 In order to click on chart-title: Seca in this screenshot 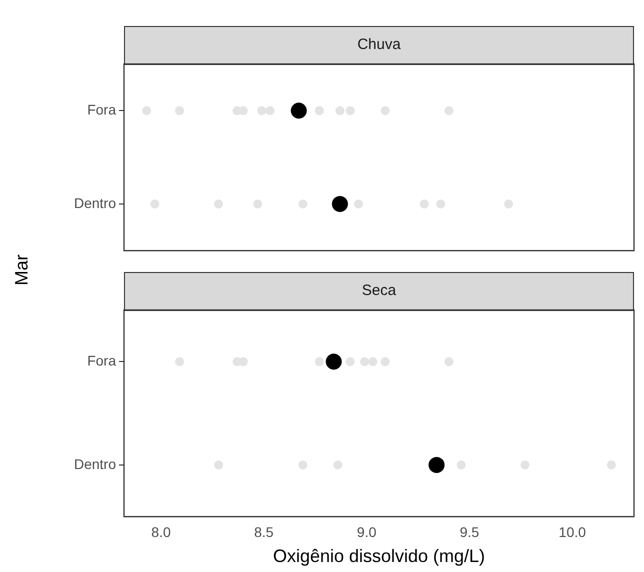, I will do `click(379, 291)`.